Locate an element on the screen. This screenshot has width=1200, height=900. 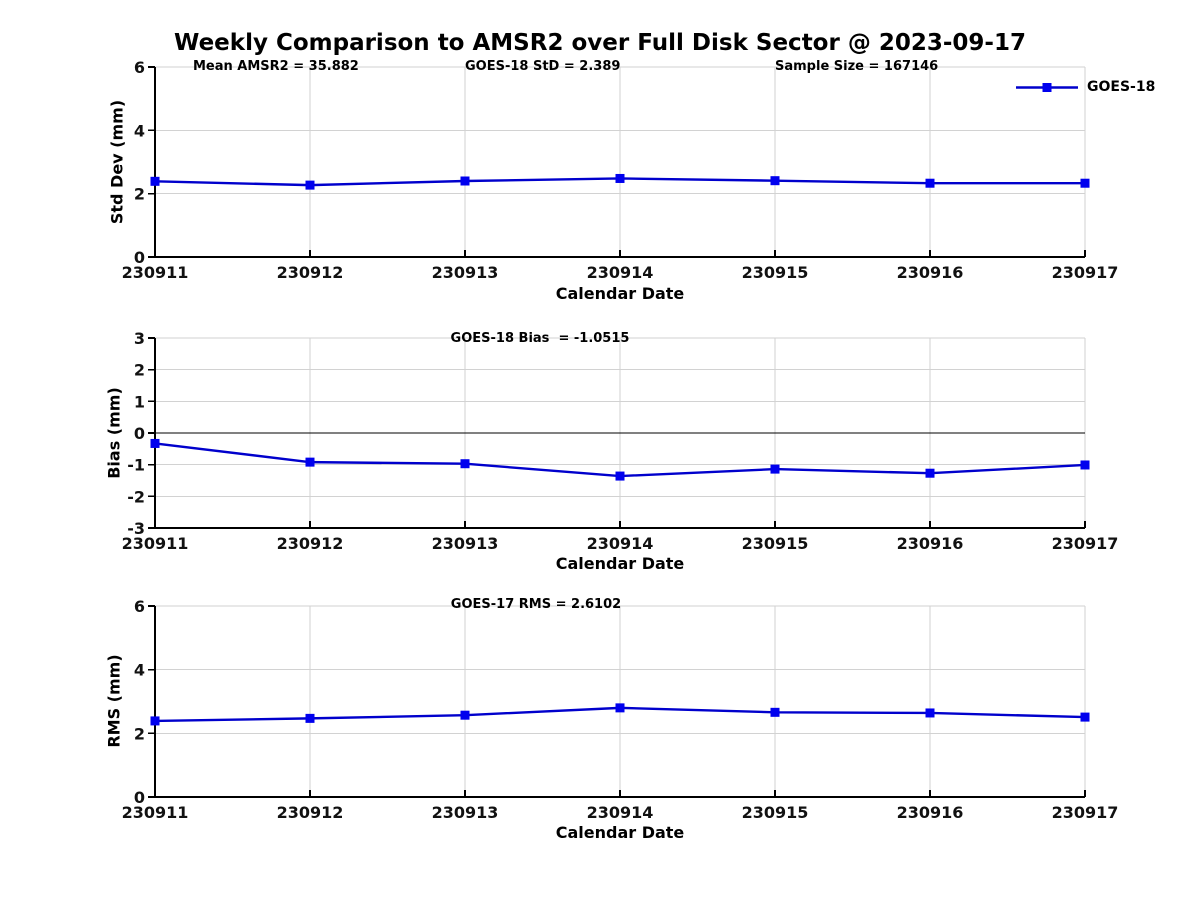
legend: GOES-18 is located at coordinates (1085, 87).